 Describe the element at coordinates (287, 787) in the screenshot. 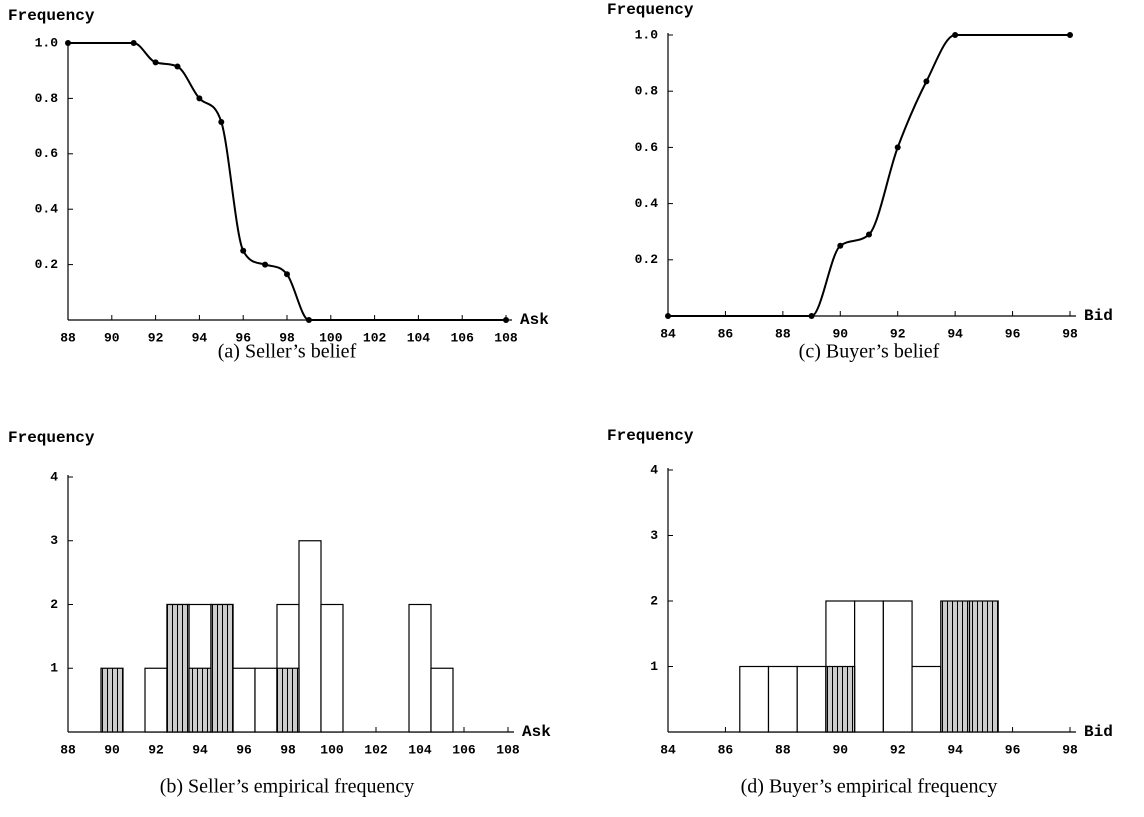

I see `caption: (b) Seller’s empirical frequency` at that location.